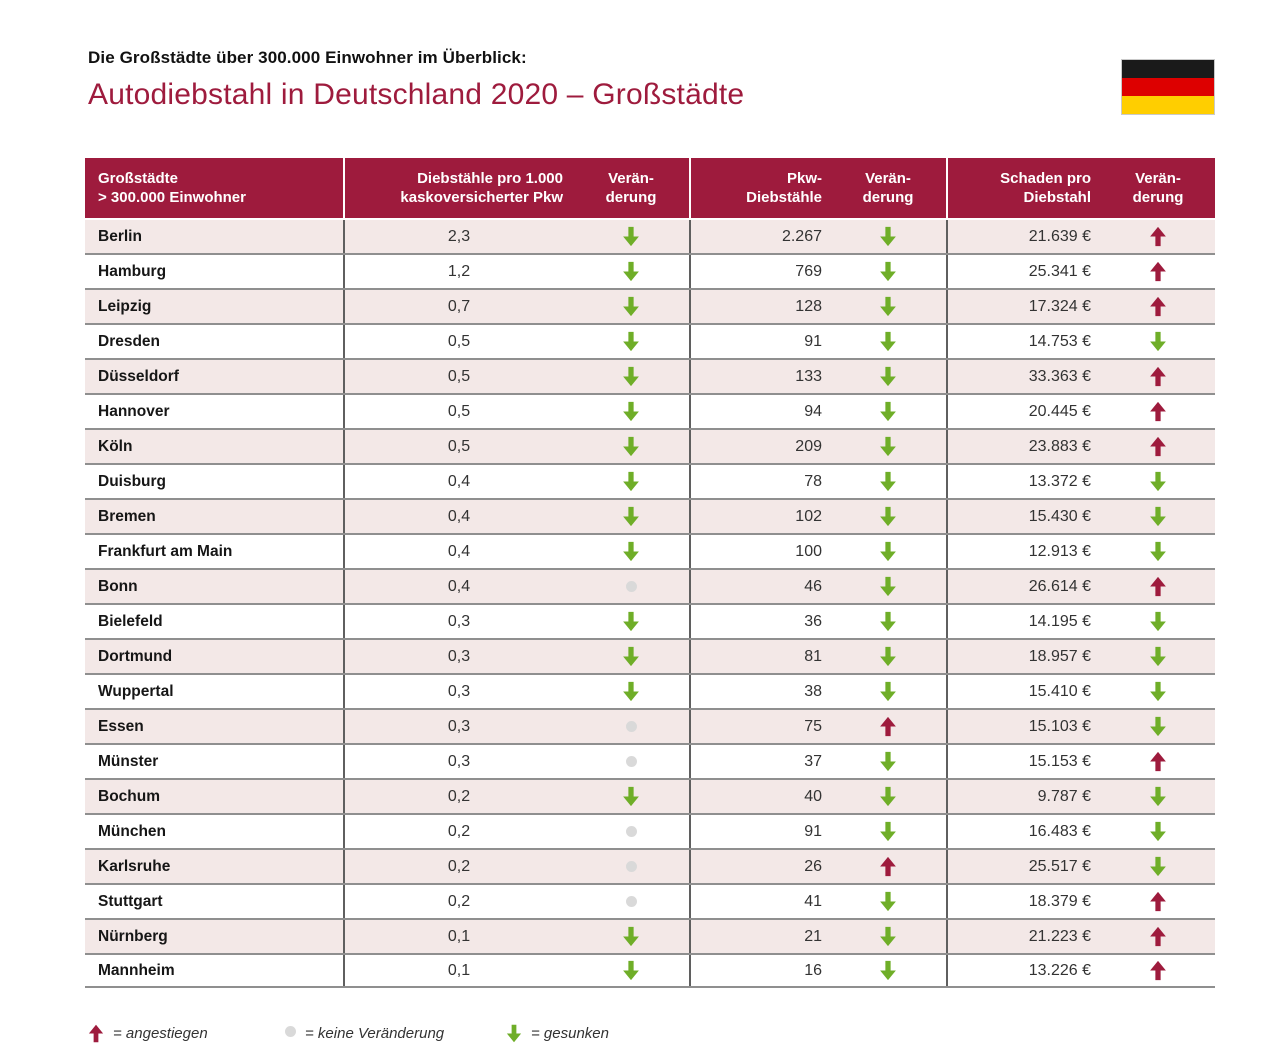  Describe the element at coordinates (1023, 970) in the screenshot. I see `damage-value: 13.226 €` at that location.